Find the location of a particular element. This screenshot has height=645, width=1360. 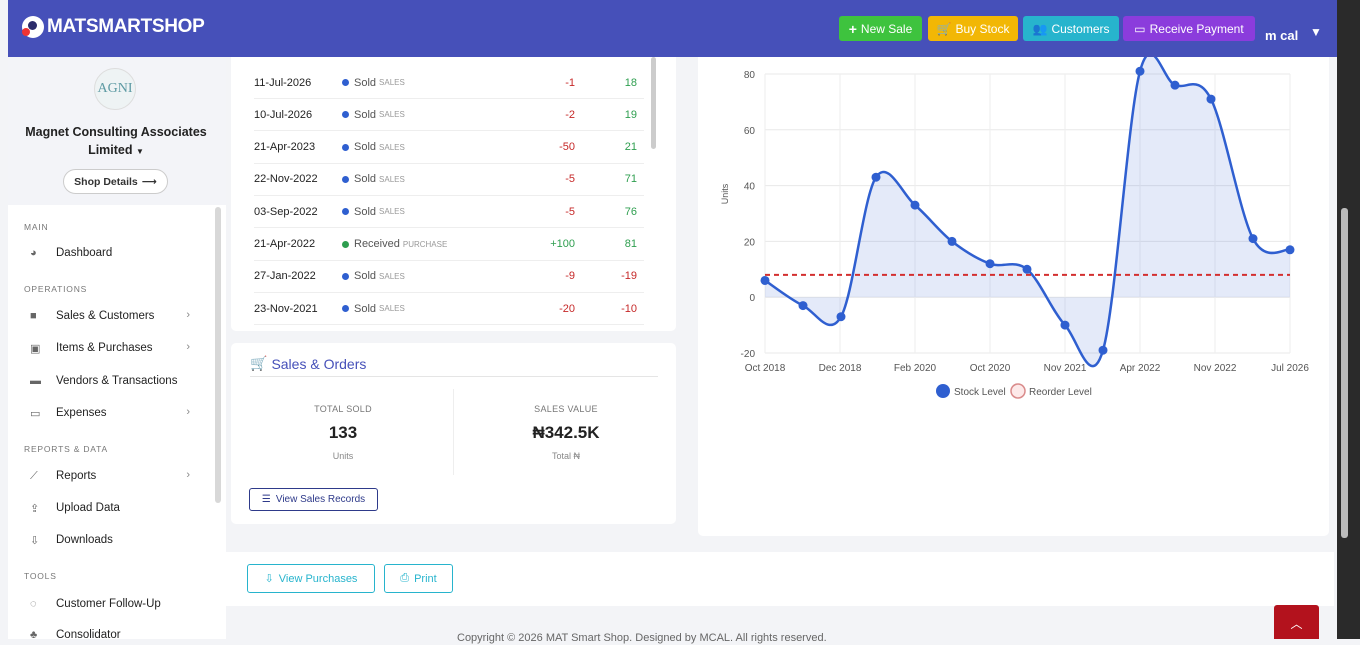

sidebar-item-label: Customer Follow-Up is located at coordinates (108, 604).